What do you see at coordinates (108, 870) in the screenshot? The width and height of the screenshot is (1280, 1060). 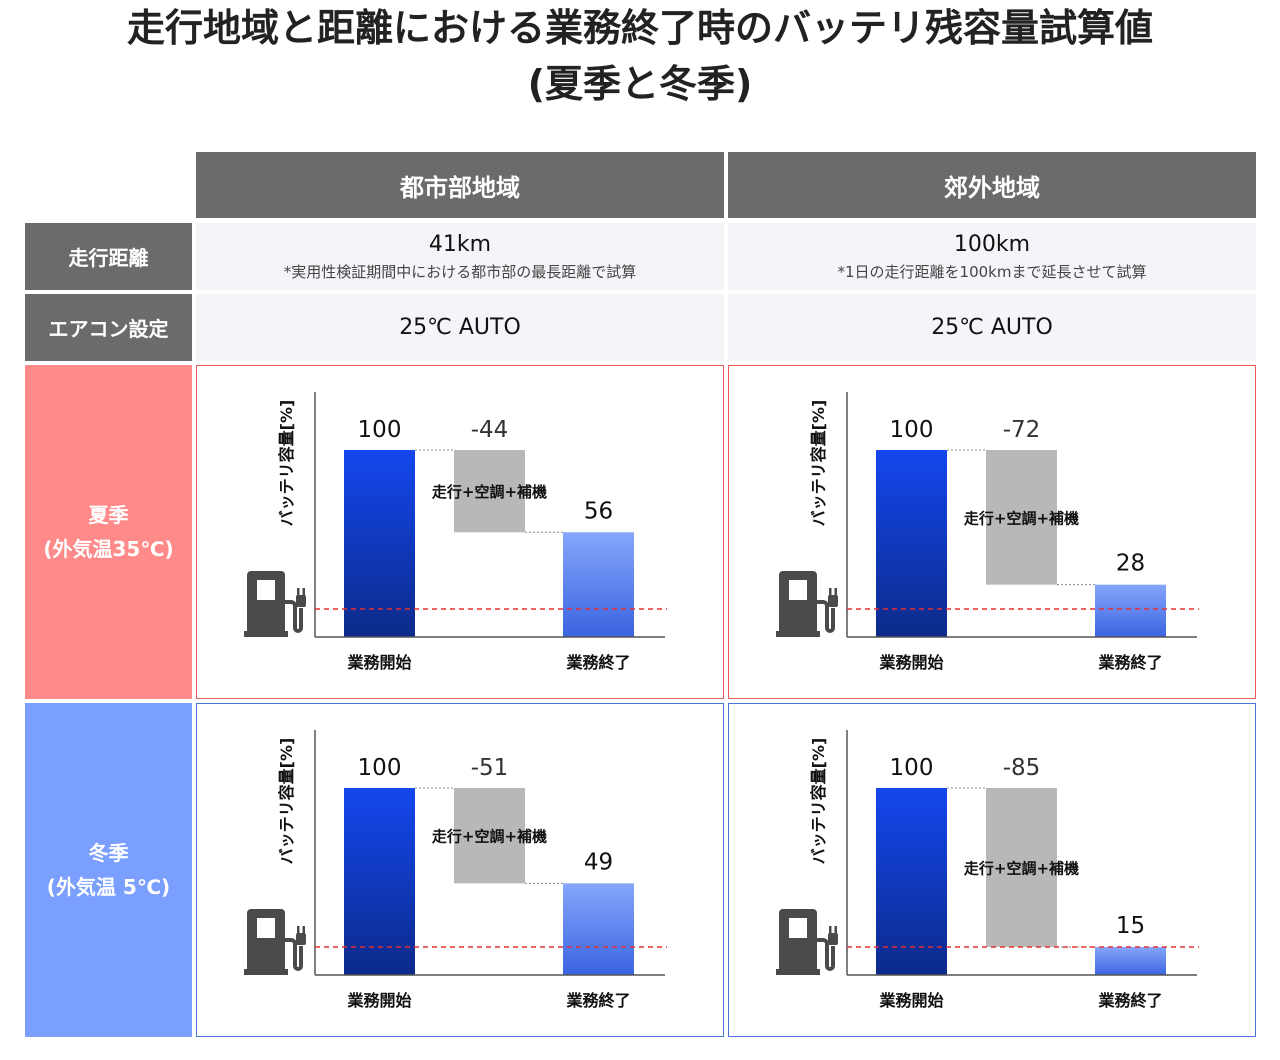 I see `row-header-winter: 冬季 (外気温 5℃)` at bounding box center [108, 870].